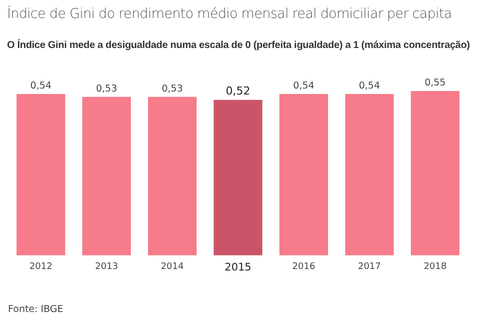  I want to click on chart-title: Índice de Gini do rendimento médio mensal real domiciliar per capita, so click(229, 14).